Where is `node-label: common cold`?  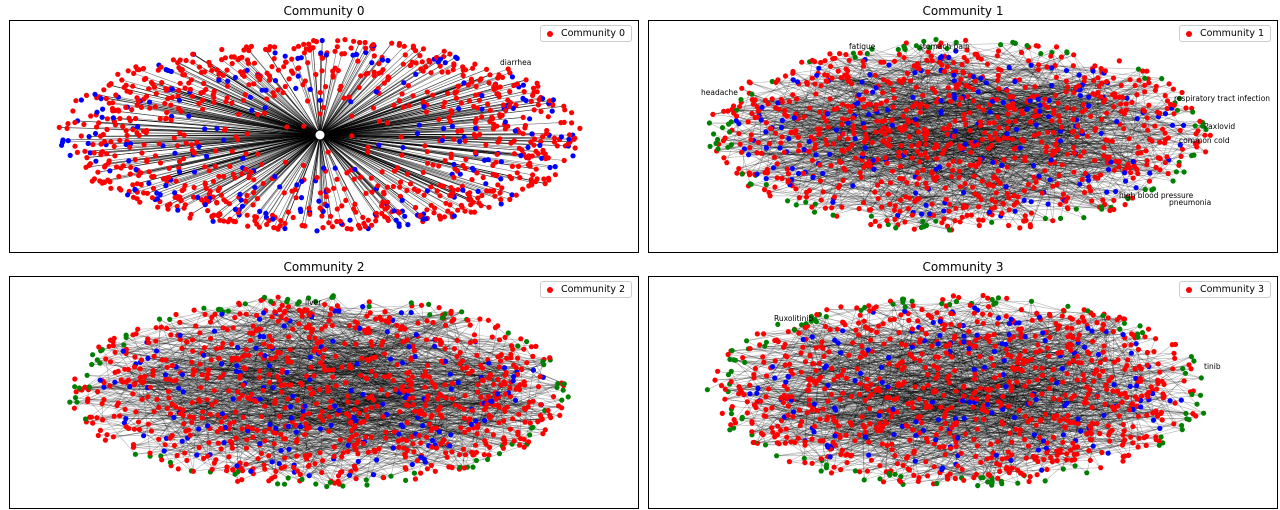 node-label: common cold is located at coordinates (1204, 140).